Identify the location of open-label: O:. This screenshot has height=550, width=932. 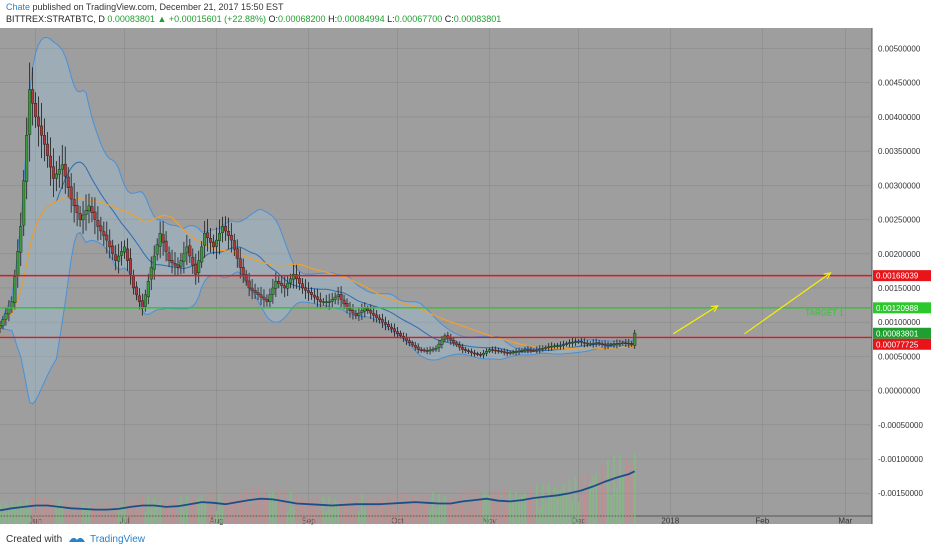
(273, 19).